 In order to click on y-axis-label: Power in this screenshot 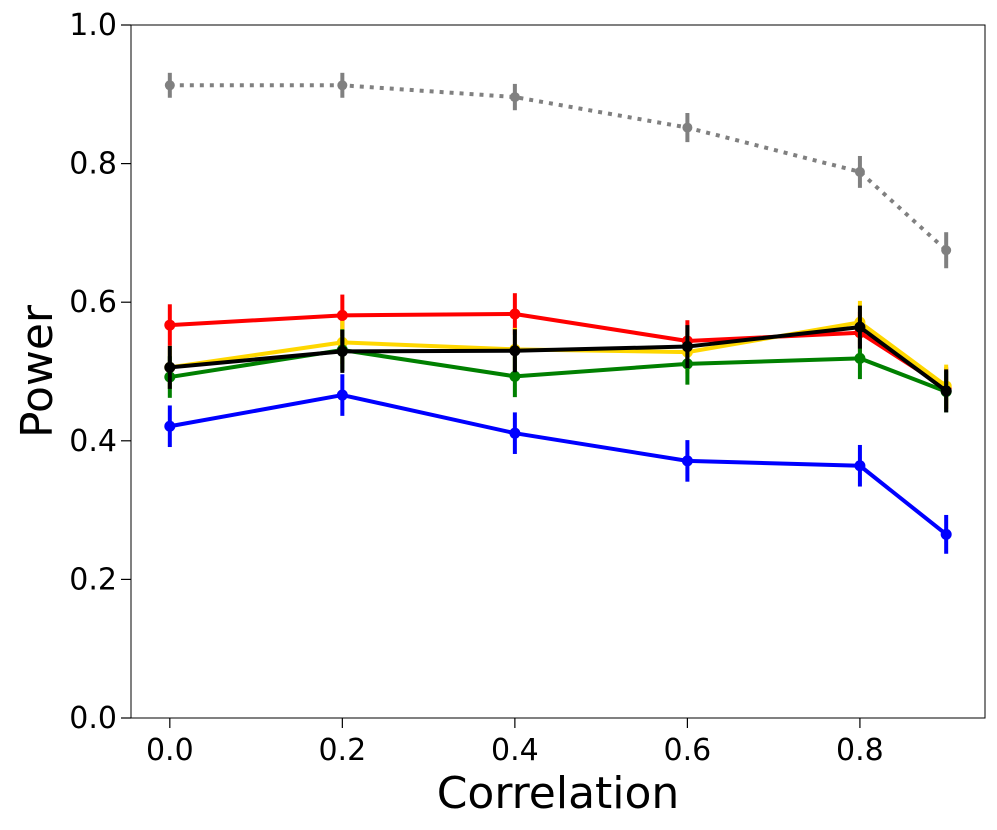, I will do `click(37, 371)`.